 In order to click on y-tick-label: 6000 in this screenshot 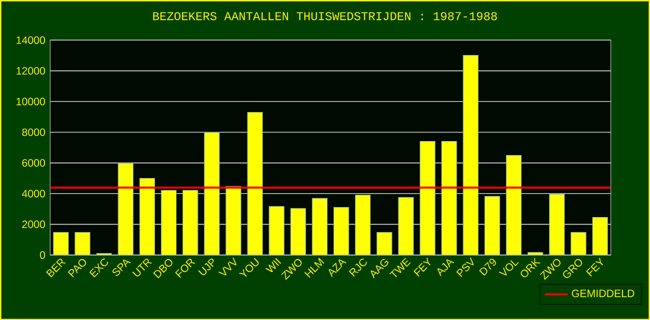, I will do `click(34, 163)`.